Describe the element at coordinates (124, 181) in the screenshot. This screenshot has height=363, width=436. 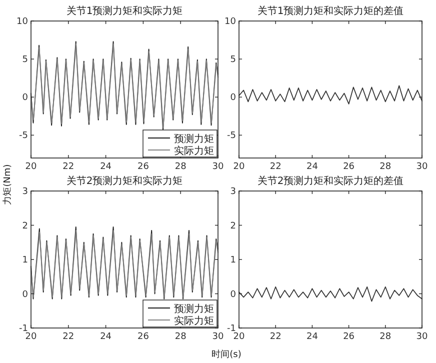
I see `chart-title: 关节2预测力矩和实际力矩` at that location.